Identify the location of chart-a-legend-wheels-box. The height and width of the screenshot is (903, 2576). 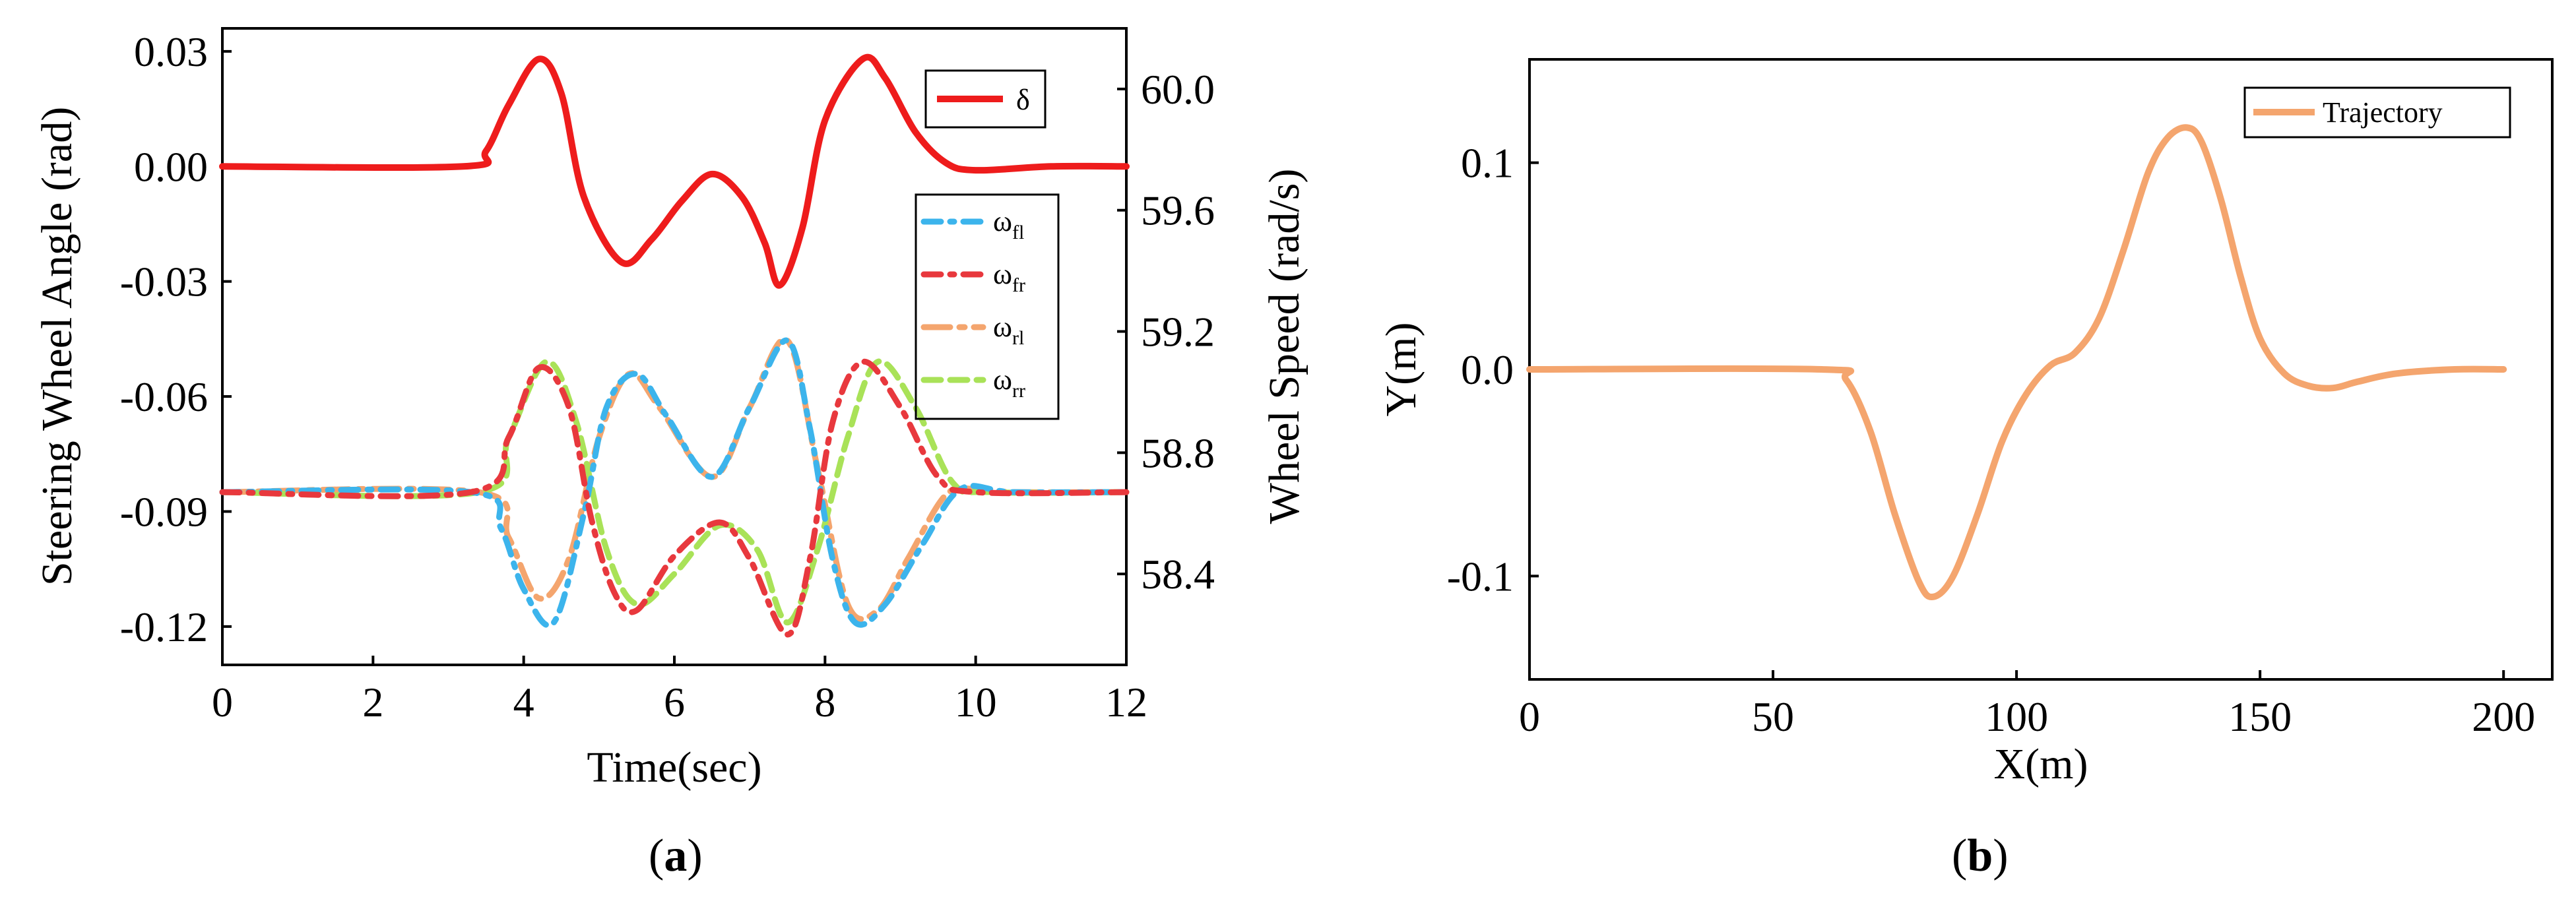
(987, 306).